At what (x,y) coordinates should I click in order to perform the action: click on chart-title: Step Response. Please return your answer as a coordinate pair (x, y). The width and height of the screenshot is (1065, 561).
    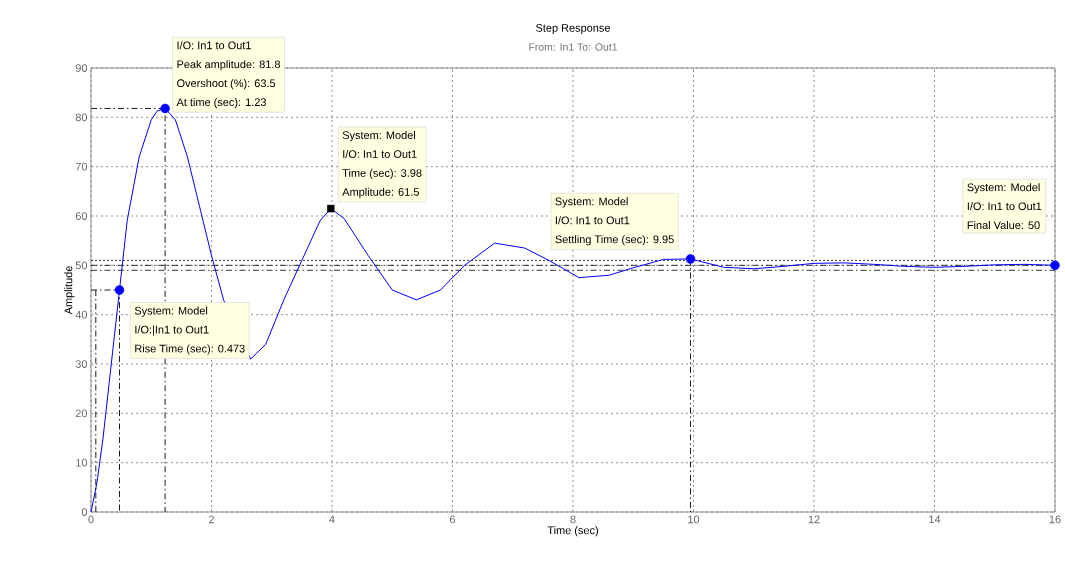
    Looking at the image, I should click on (573, 29).